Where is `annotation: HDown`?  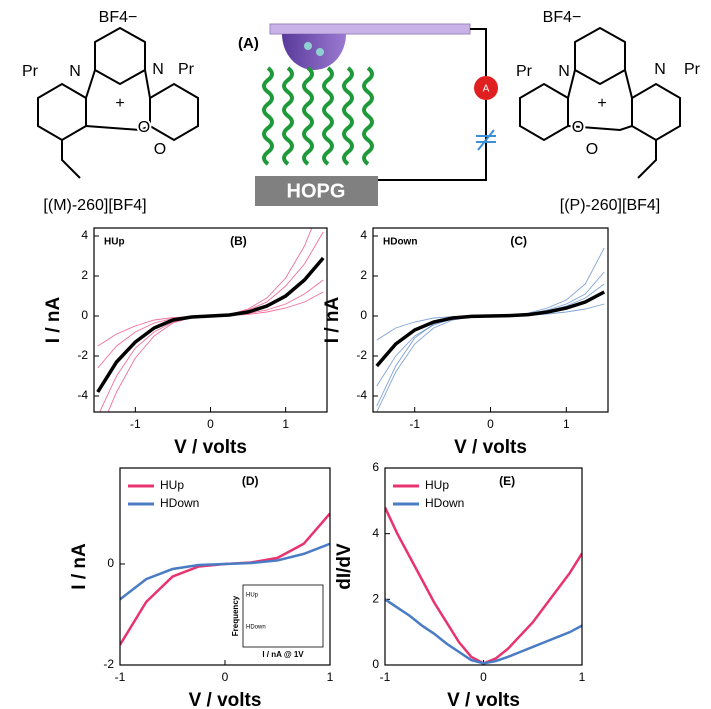 annotation: HDown is located at coordinates (400, 242).